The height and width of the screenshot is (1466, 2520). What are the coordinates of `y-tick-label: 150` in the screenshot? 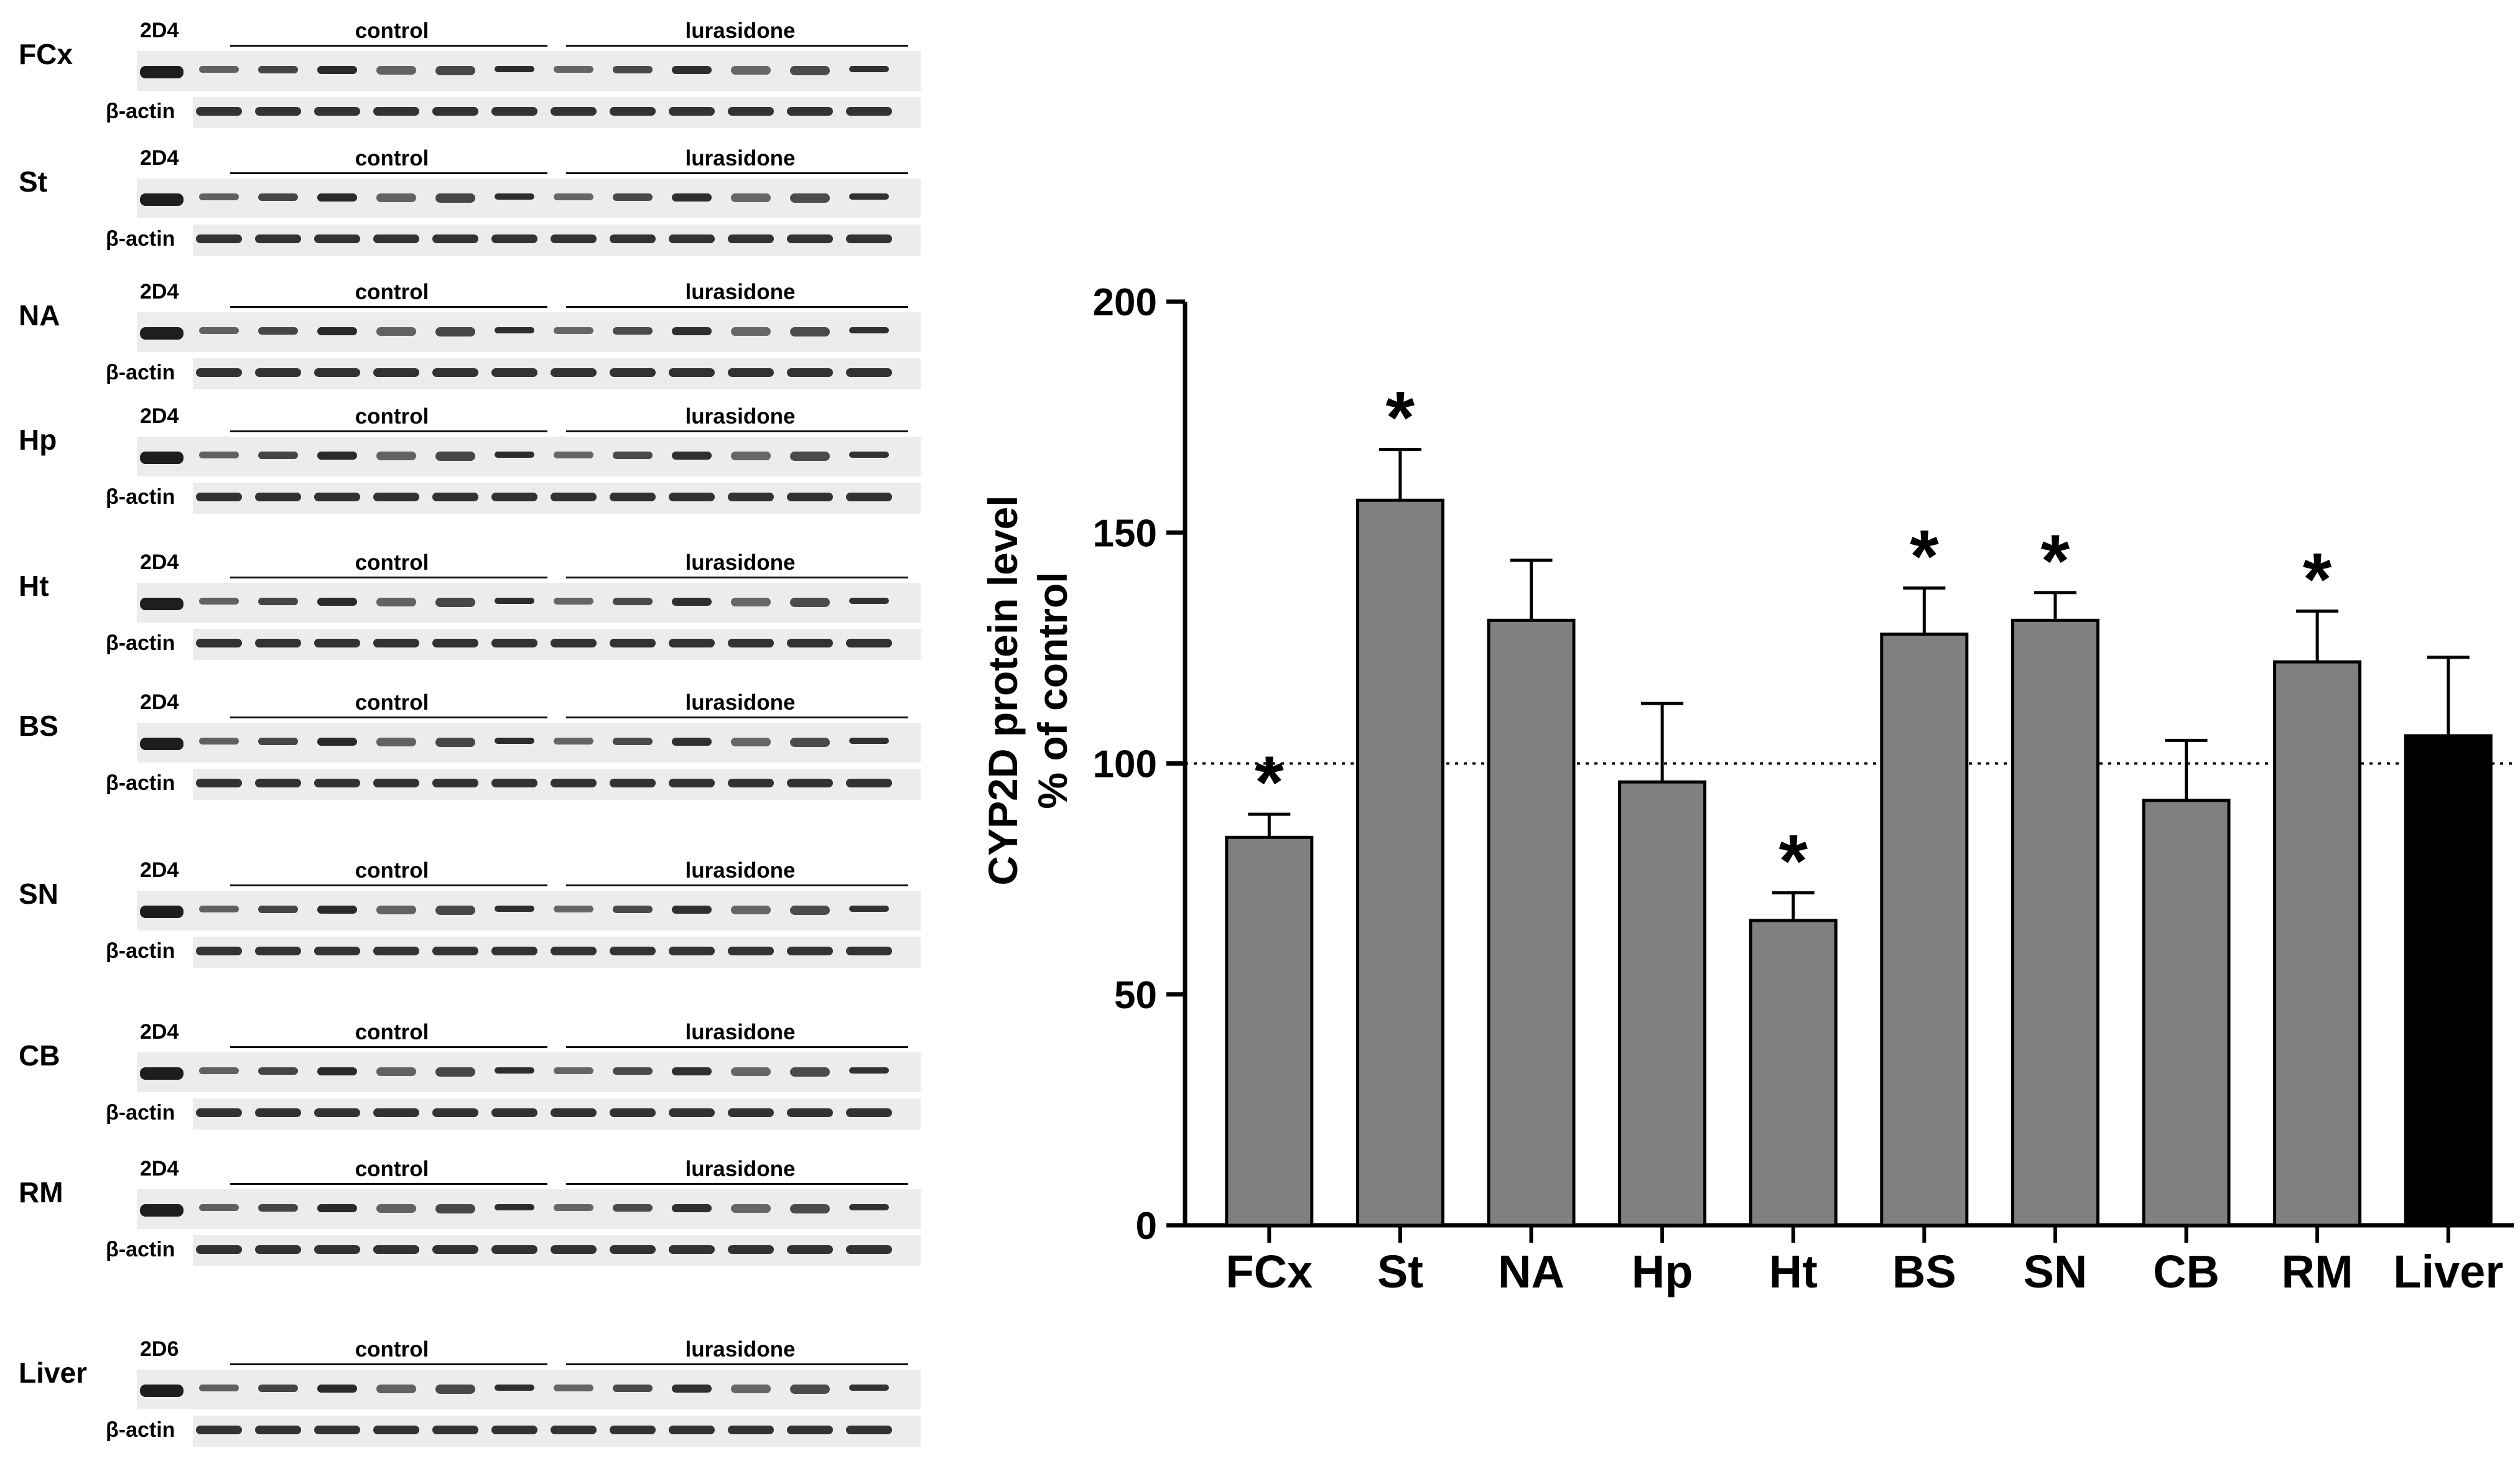 It's located at (1125, 533).